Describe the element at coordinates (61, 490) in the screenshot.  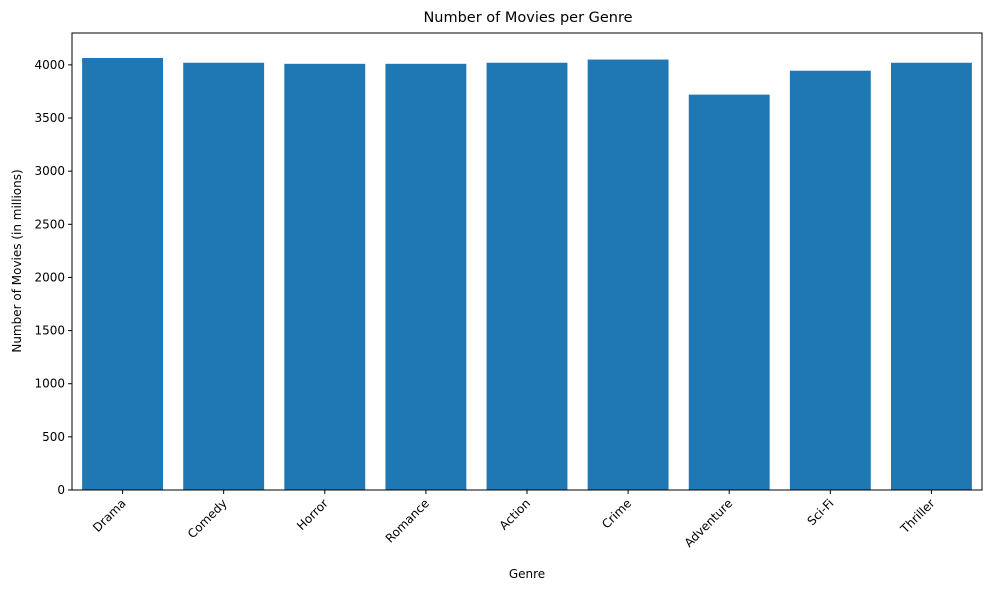
I see `y-tick-label: 0` at that location.